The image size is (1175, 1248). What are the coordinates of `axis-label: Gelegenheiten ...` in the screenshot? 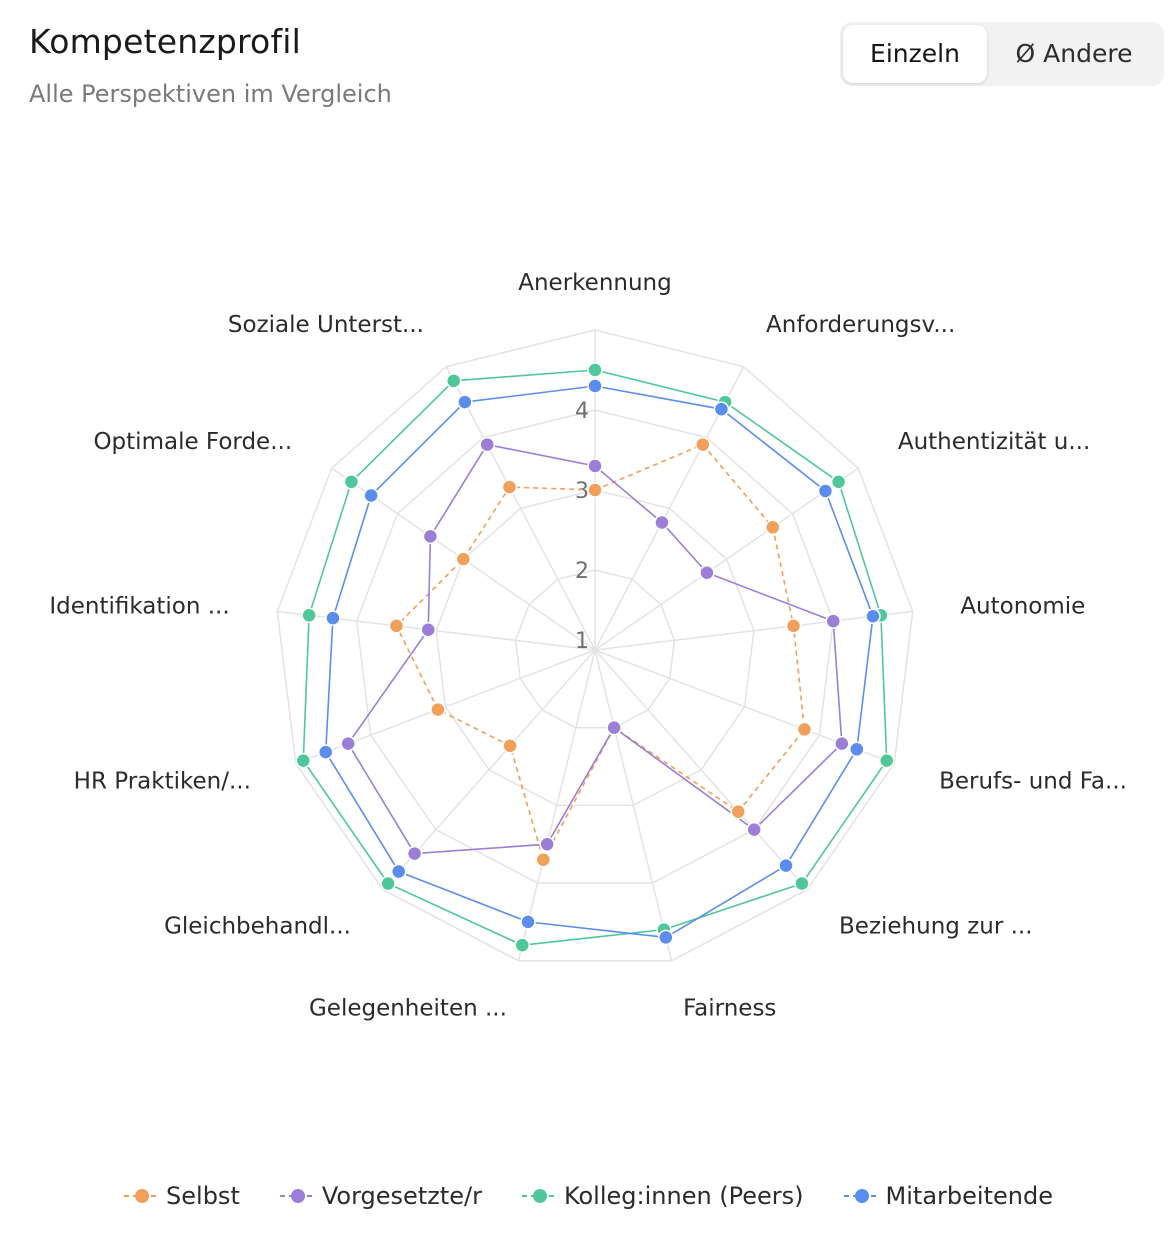 It's located at (408, 1008).